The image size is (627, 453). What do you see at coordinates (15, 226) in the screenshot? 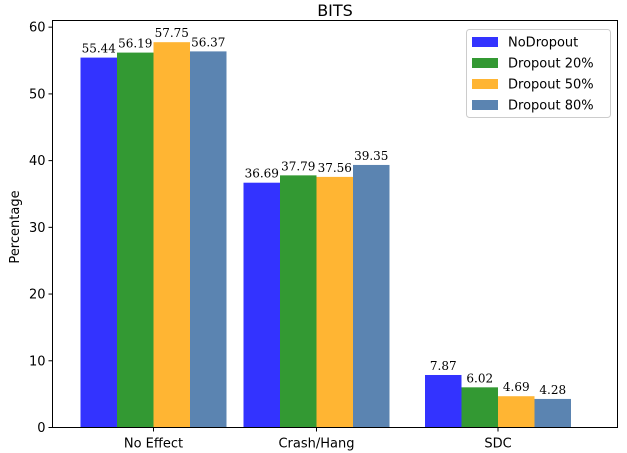
I see `y-axis-title: Percentage` at bounding box center [15, 226].